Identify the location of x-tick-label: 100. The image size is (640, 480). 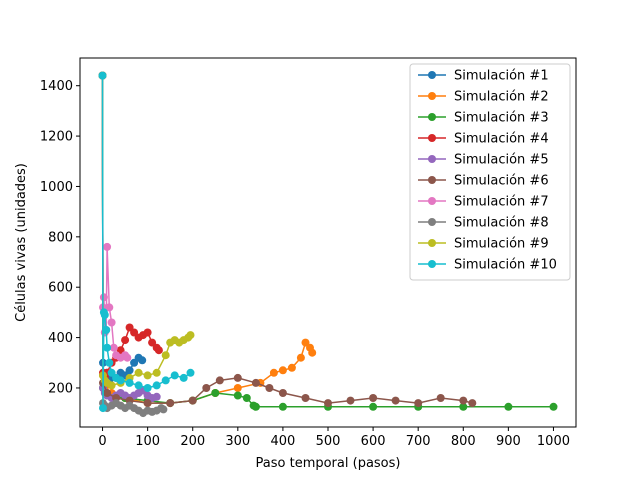
(147, 441).